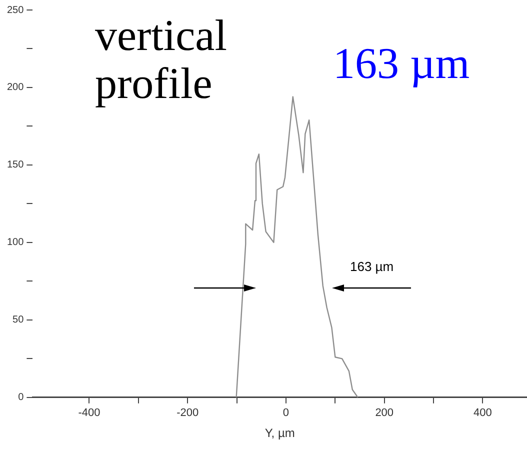  Describe the element at coordinates (18, 320) in the screenshot. I see `y-tick-label: 50` at that location.